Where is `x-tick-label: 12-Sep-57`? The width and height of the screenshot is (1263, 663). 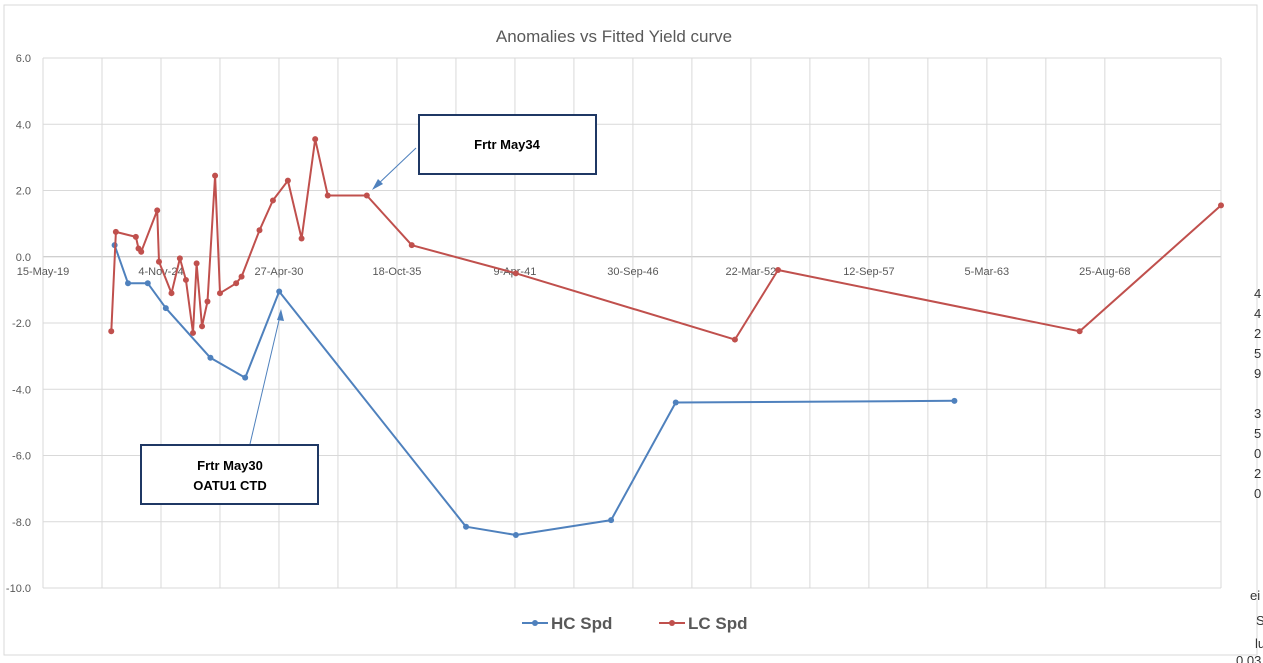
x-tick-label: 12-Sep-57 is located at coordinates (868, 272).